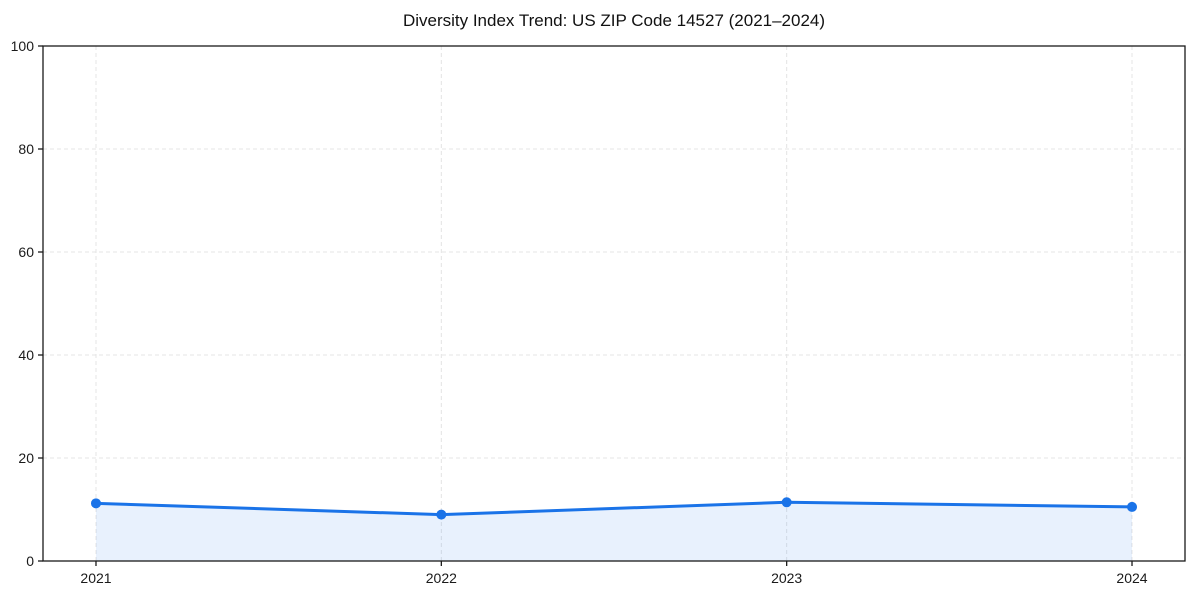 Image resolution: width=1200 pixels, height=600 pixels. I want to click on x-tick-label: 2023, so click(786, 578).